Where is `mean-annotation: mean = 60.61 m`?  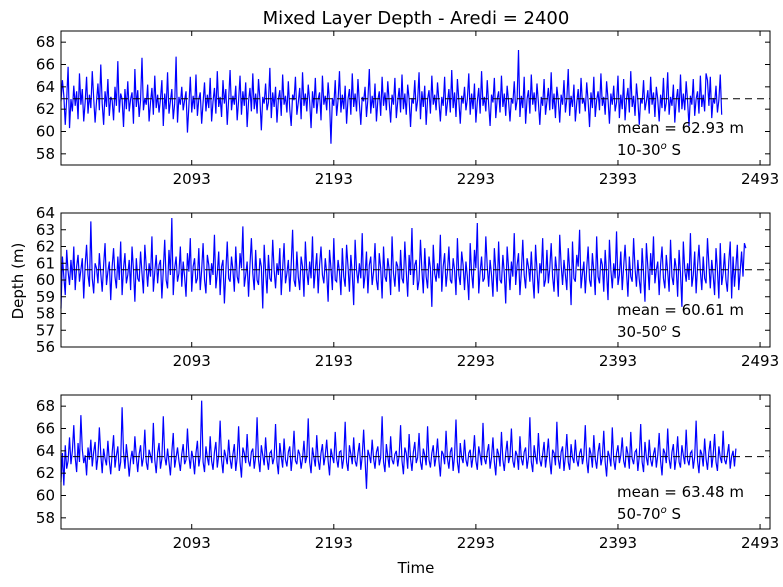
mean-annotation: mean = 60.61 m is located at coordinates (680, 310).